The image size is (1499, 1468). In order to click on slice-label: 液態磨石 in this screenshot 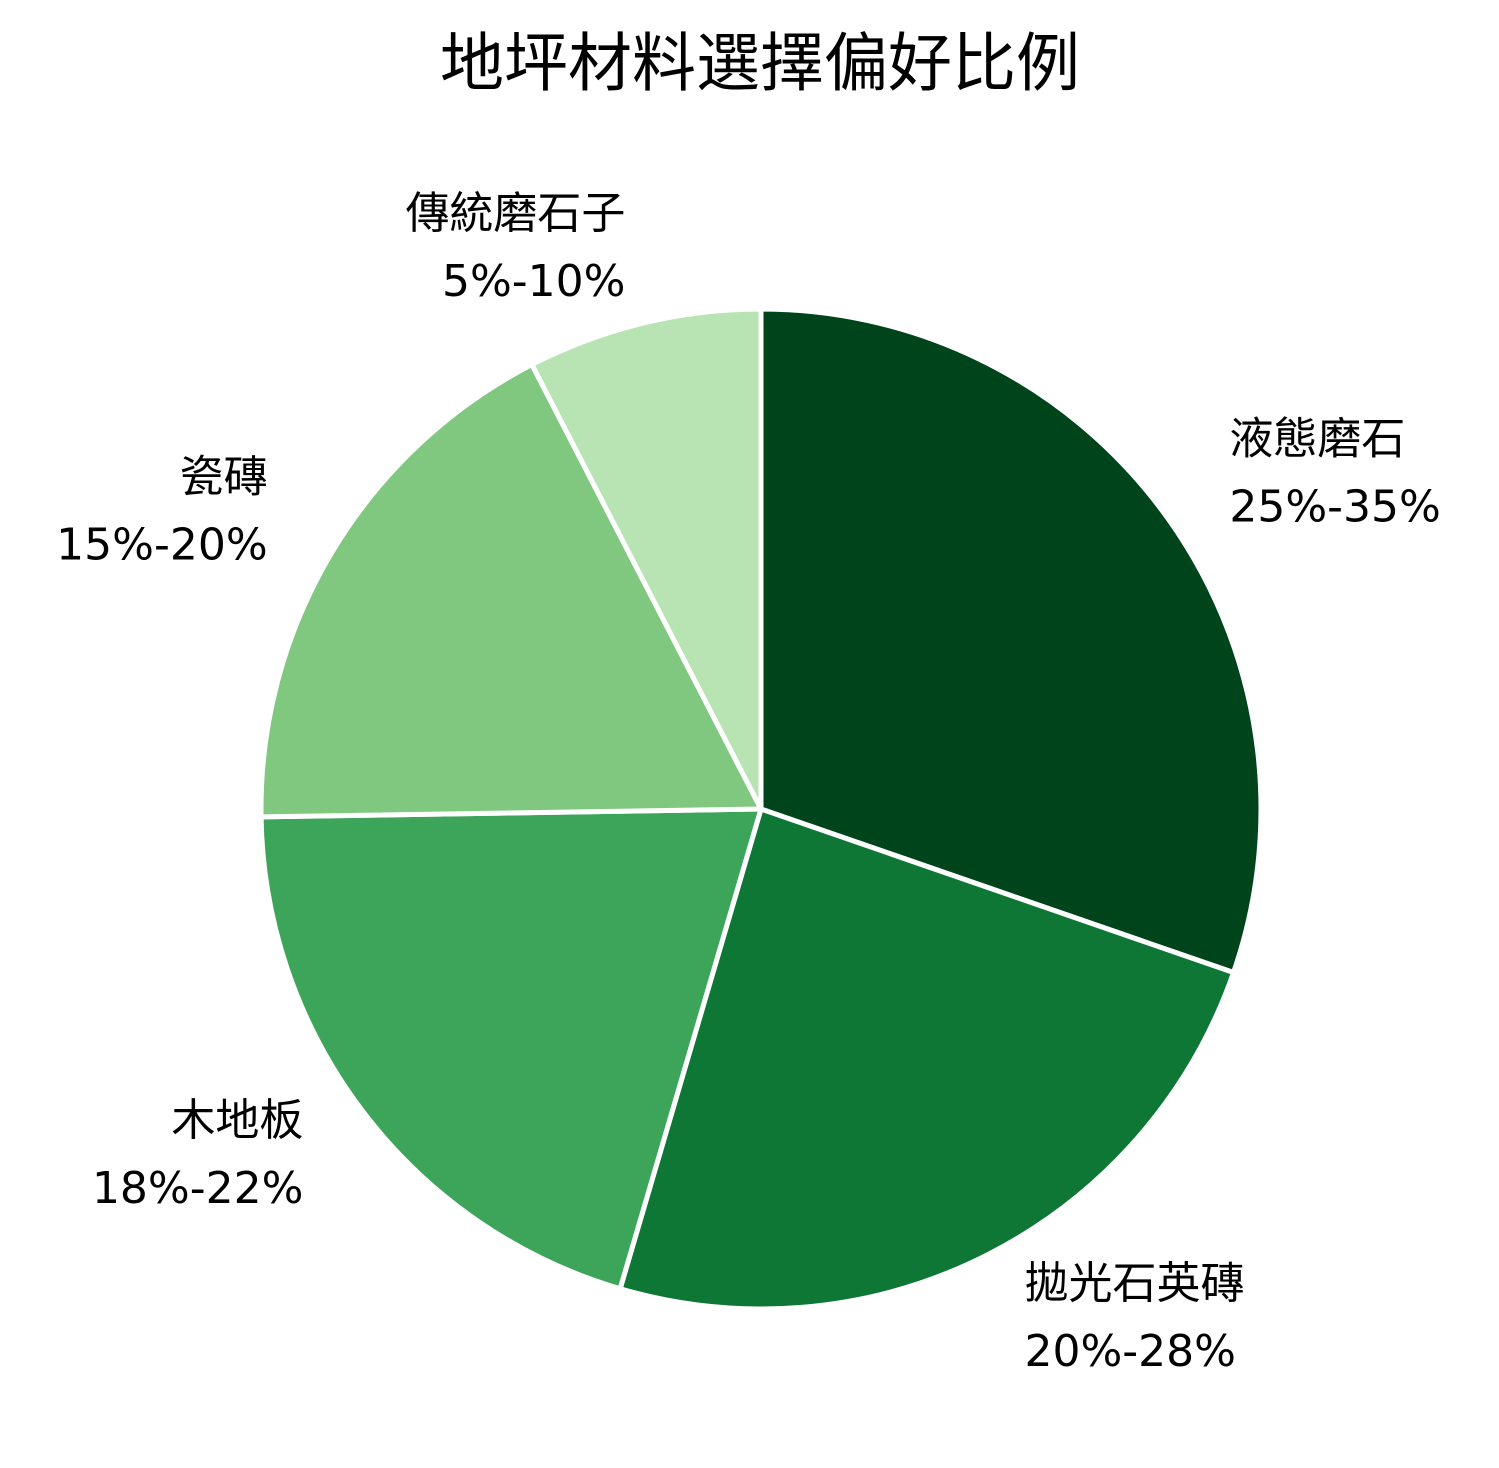, I will do `click(1317, 438)`.